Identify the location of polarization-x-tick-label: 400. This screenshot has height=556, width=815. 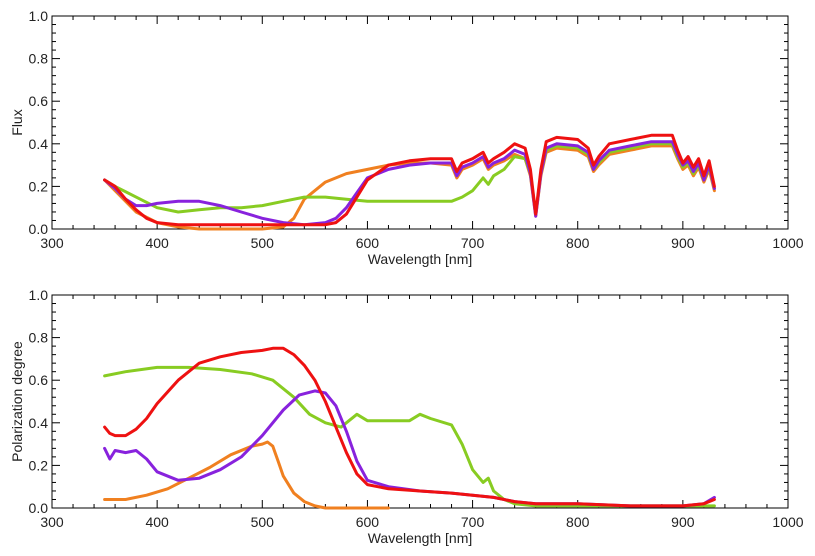
(157, 522).